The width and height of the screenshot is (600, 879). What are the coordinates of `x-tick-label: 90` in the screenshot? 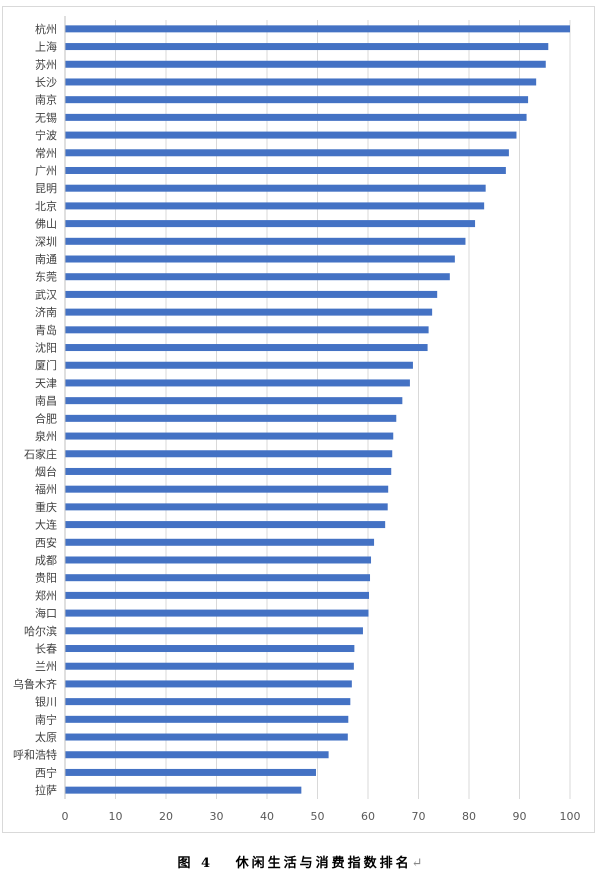 It's located at (520, 816).